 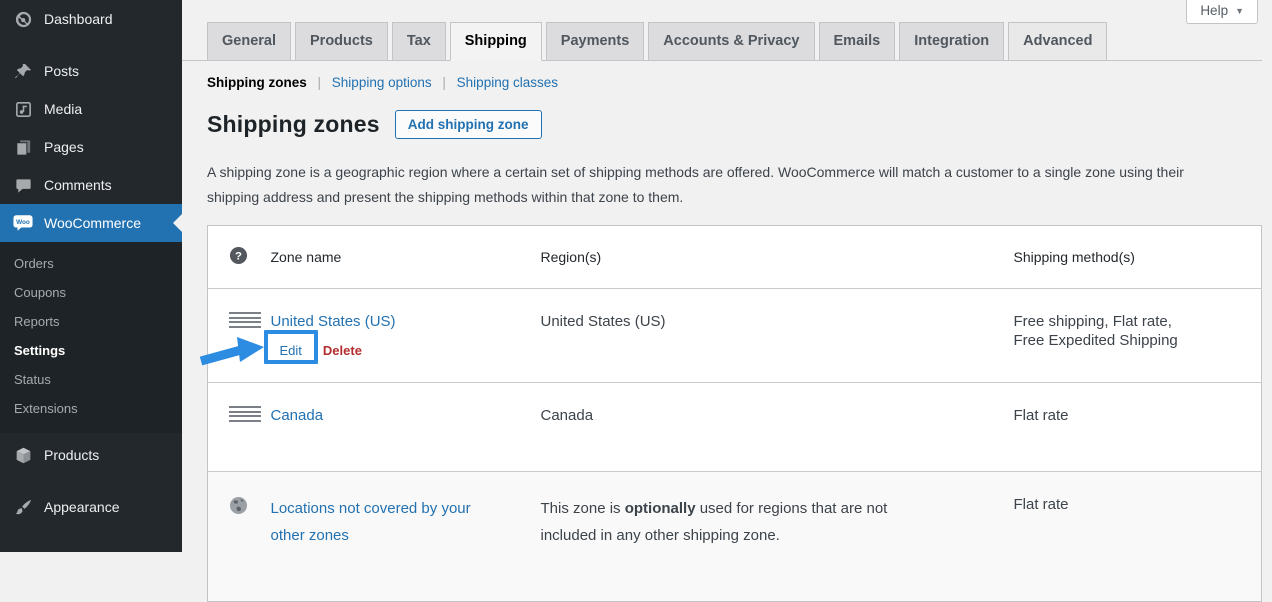 What do you see at coordinates (82, 507) in the screenshot?
I see `sidebar-item-label: Appearance` at bounding box center [82, 507].